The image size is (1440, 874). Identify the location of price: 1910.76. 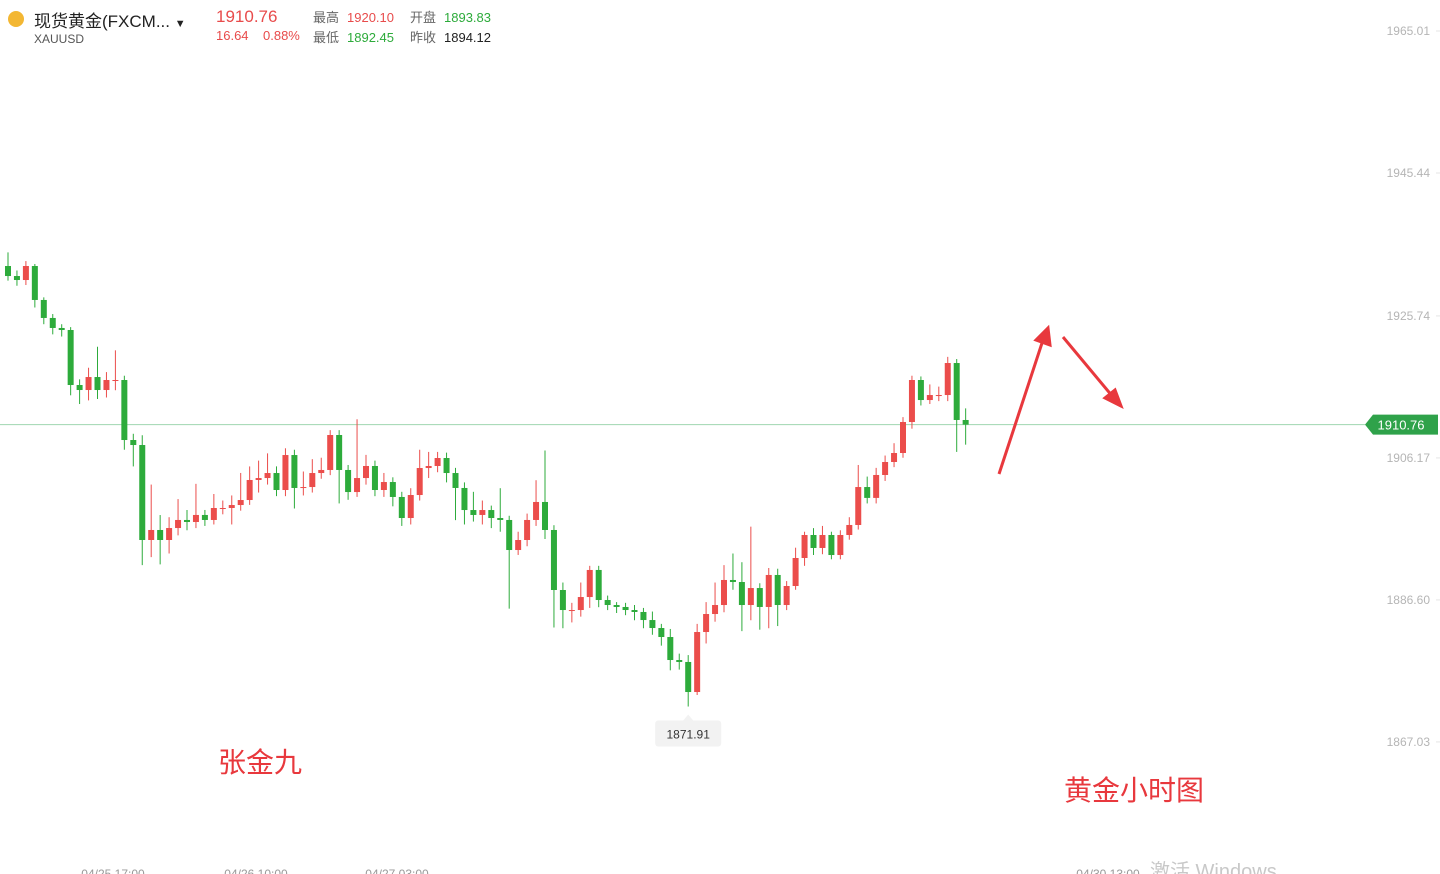
(247, 16).